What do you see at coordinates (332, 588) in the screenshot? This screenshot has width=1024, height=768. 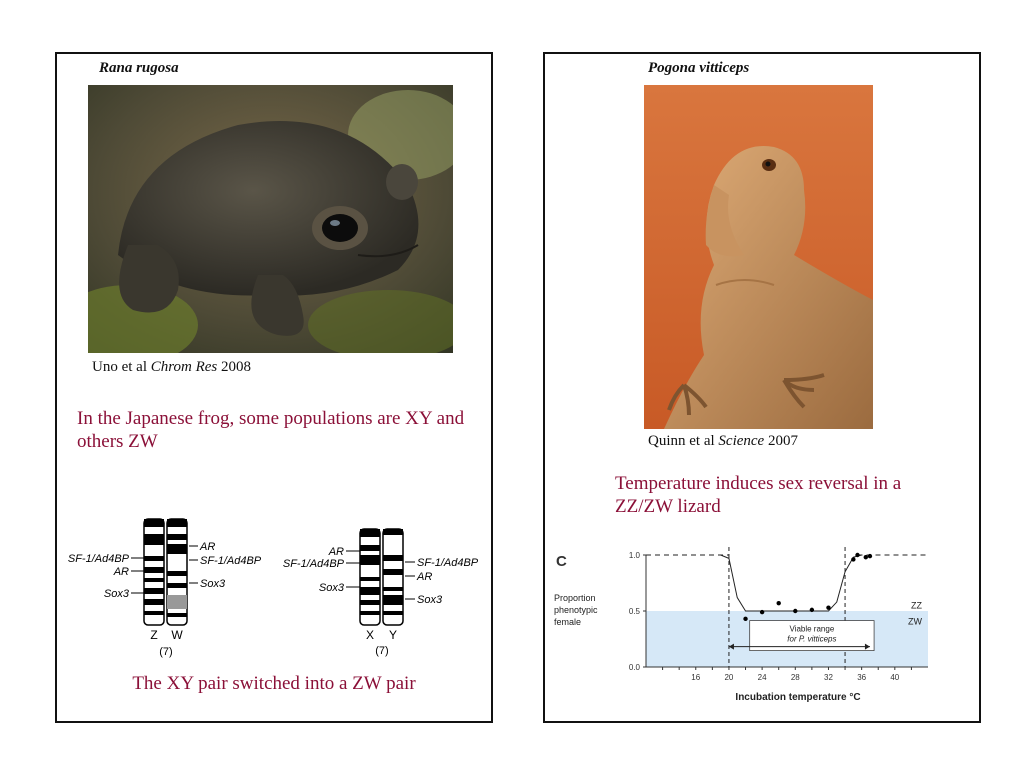 I see `xy-label-left-3: Sox3` at bounding box center [332, 588].